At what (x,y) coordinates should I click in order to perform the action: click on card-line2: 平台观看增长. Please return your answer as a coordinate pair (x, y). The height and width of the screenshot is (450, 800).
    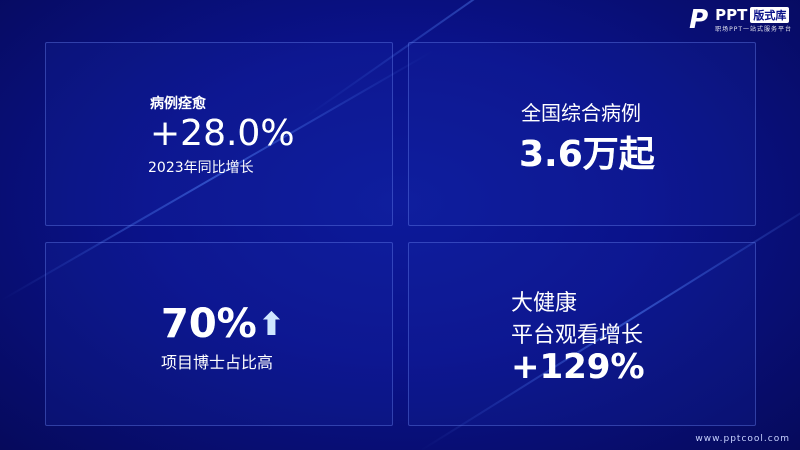
    Looking at the image, I should click on (577, 335).